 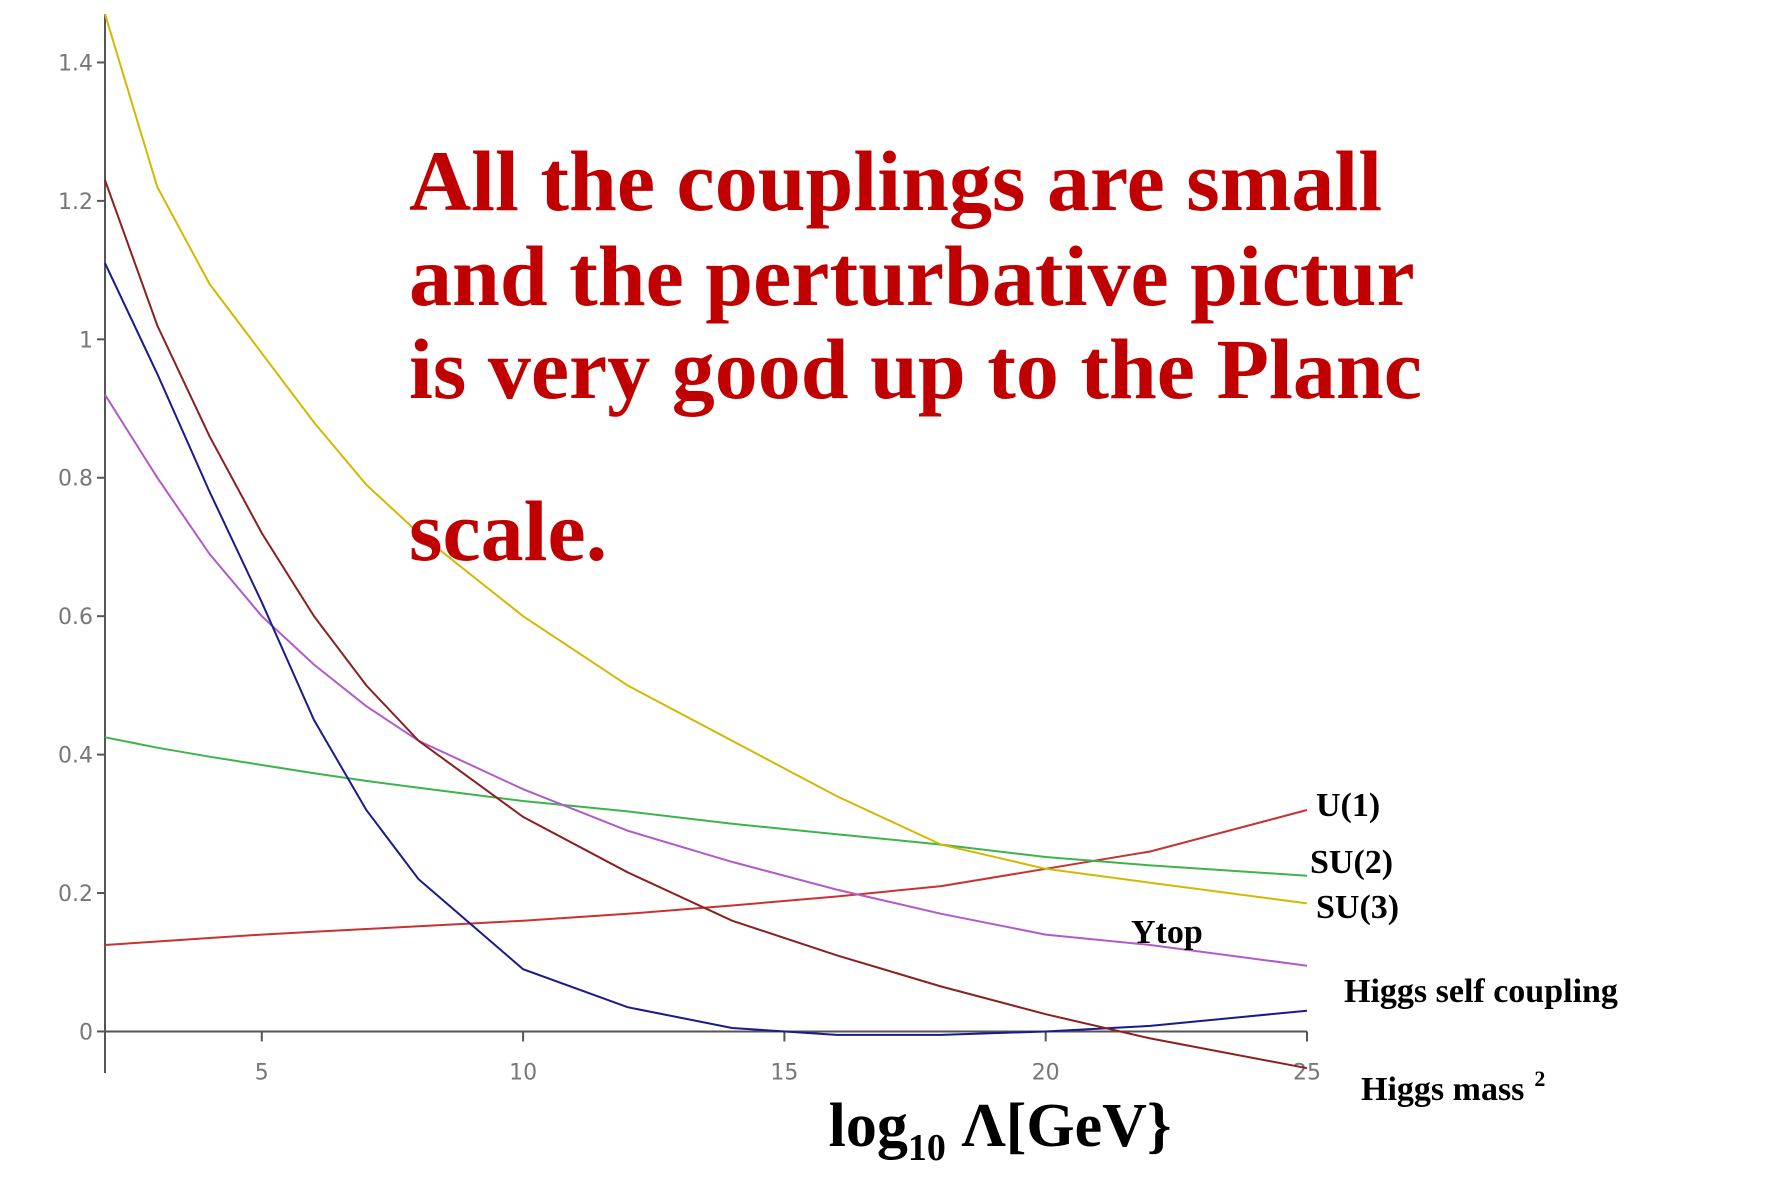 I want to click on series-name: U(1), so click(x=1348, y=805).